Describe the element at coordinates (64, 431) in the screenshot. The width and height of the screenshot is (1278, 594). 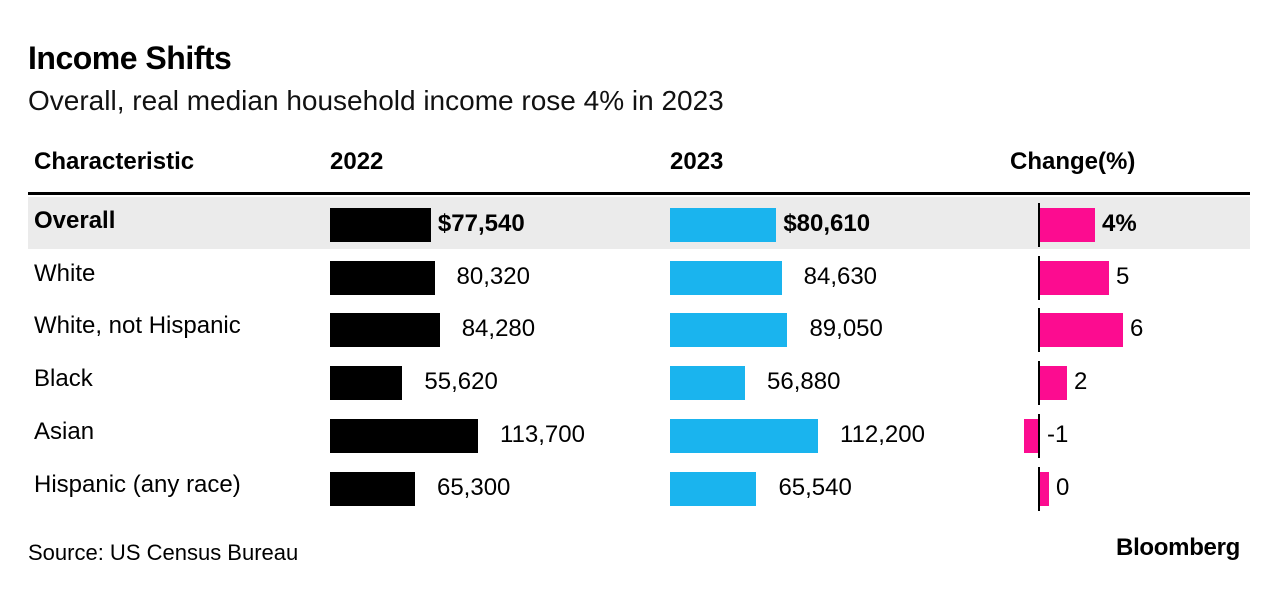
I see `row-label: Asian` at that location.